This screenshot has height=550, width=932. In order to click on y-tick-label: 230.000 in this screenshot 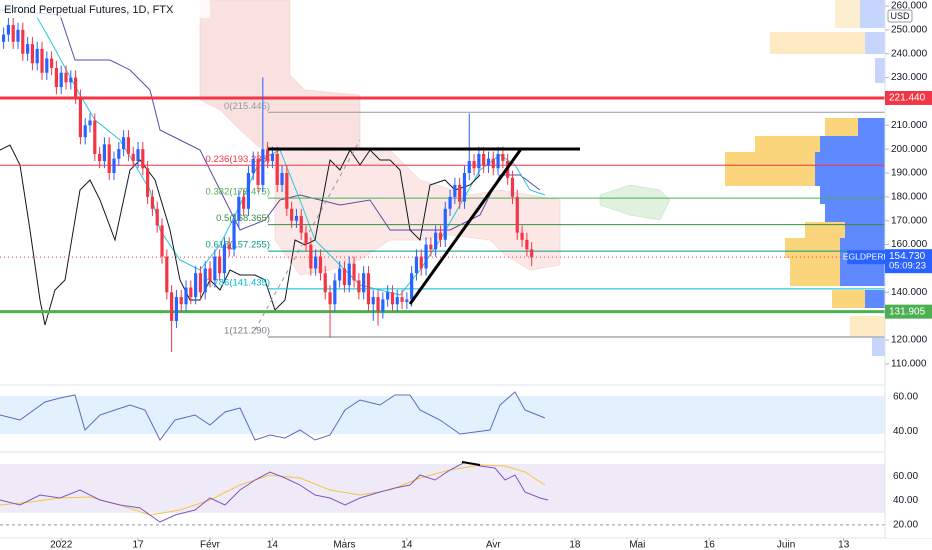, I will do `click(909, 77)`.